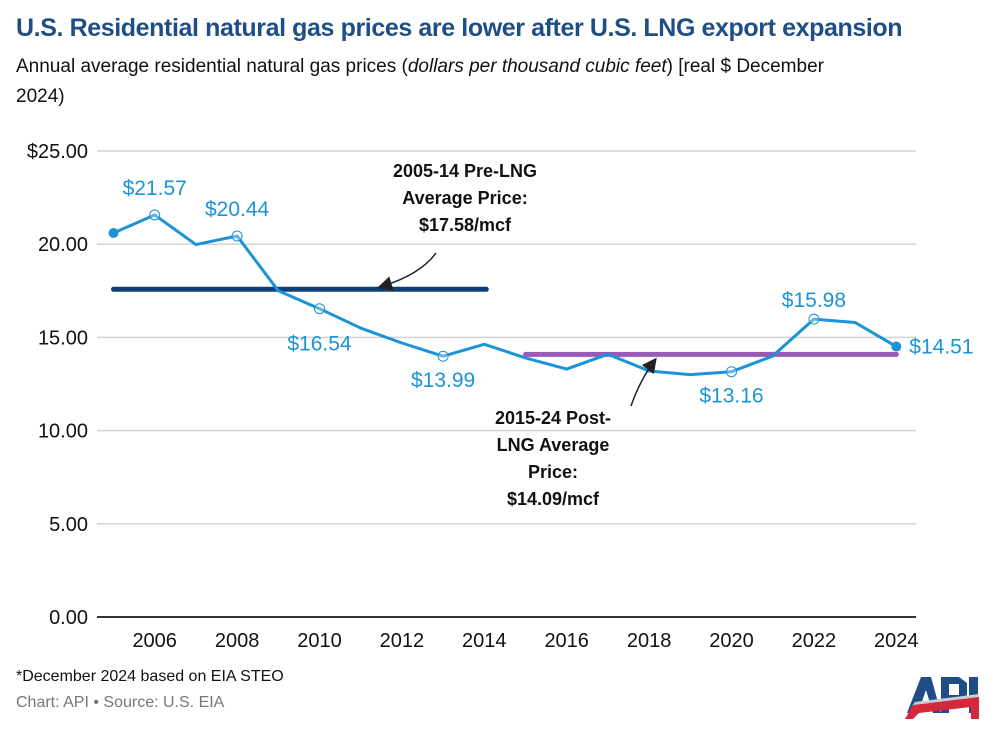 Image resolution: width=1000 pixels, height=735 pixels. Describe the element at coordinates (484, 641) in the screenshot. I see `x-tick-label: 2014` at that location.